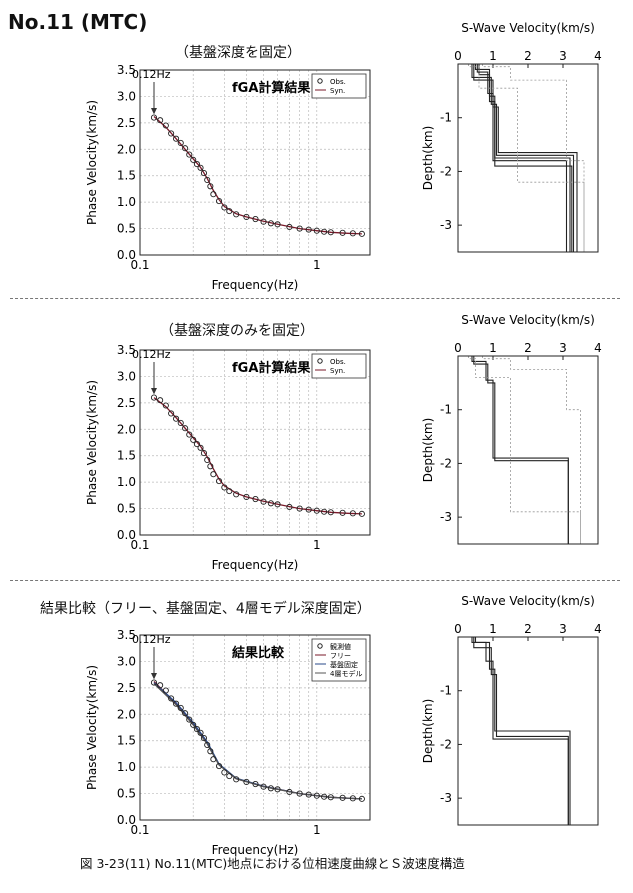 The height and width of the screenshot is (893, 633). Describe the element at coordinates (337, 91) in the screenshot. I see `legend-label: Syn.` at that location.